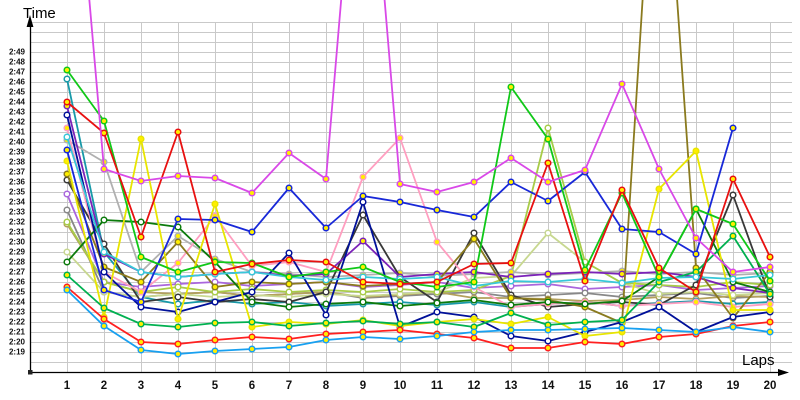 Image resolution: width=800 pixels, height=400 pixels. What do you see at coordinates (17, 322) in the screenshot?
I see `svg-text: 2:22` at bounding box center [17, 322].